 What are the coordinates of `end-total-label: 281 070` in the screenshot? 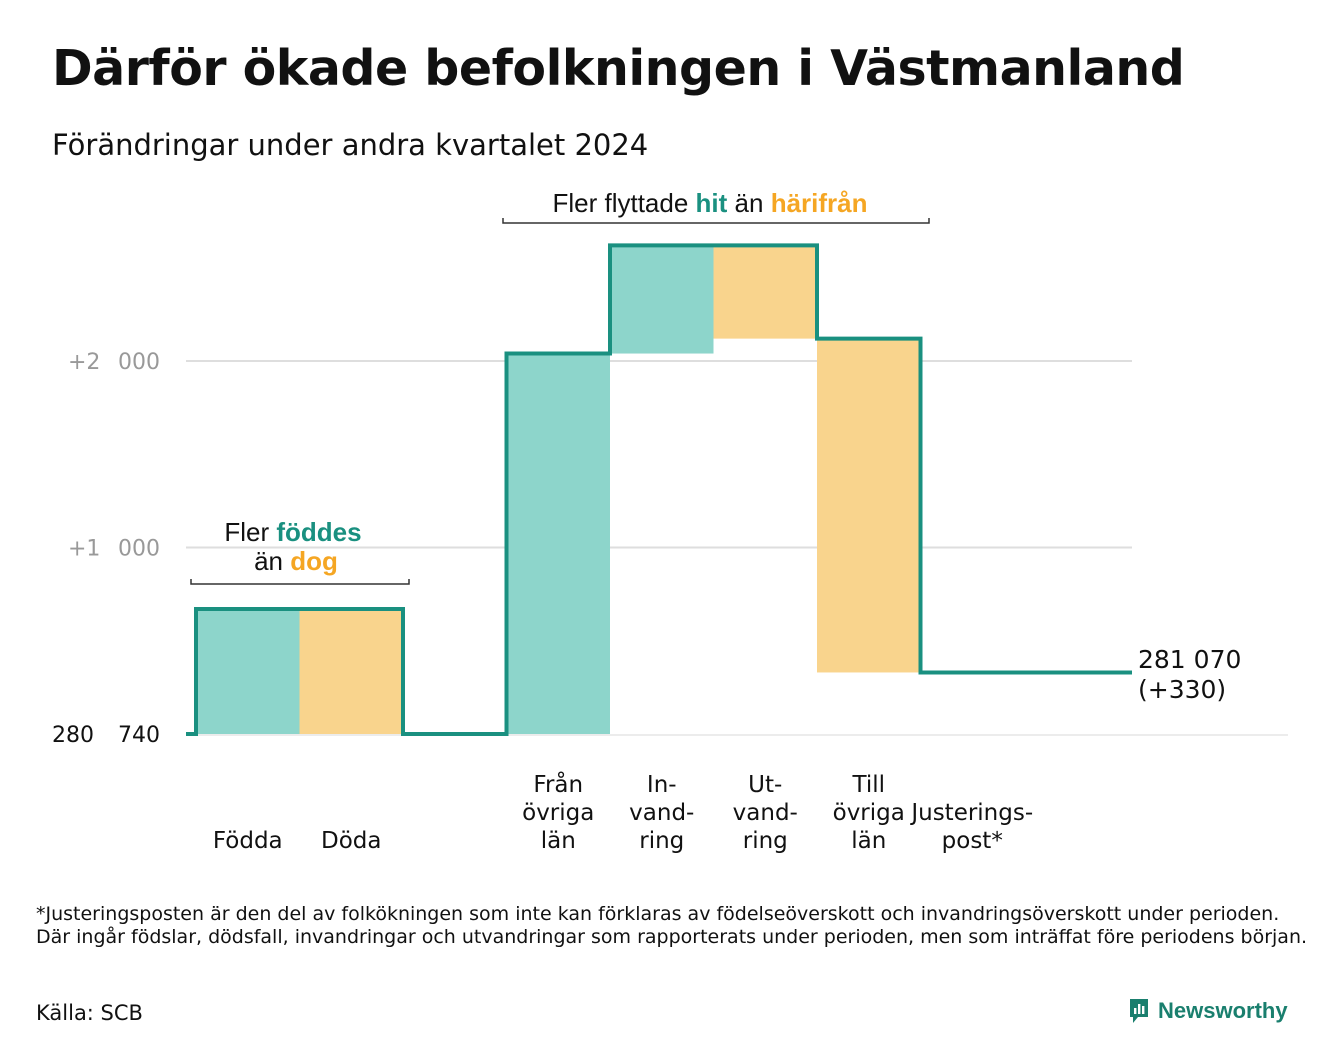 It's located at (1189, 659).